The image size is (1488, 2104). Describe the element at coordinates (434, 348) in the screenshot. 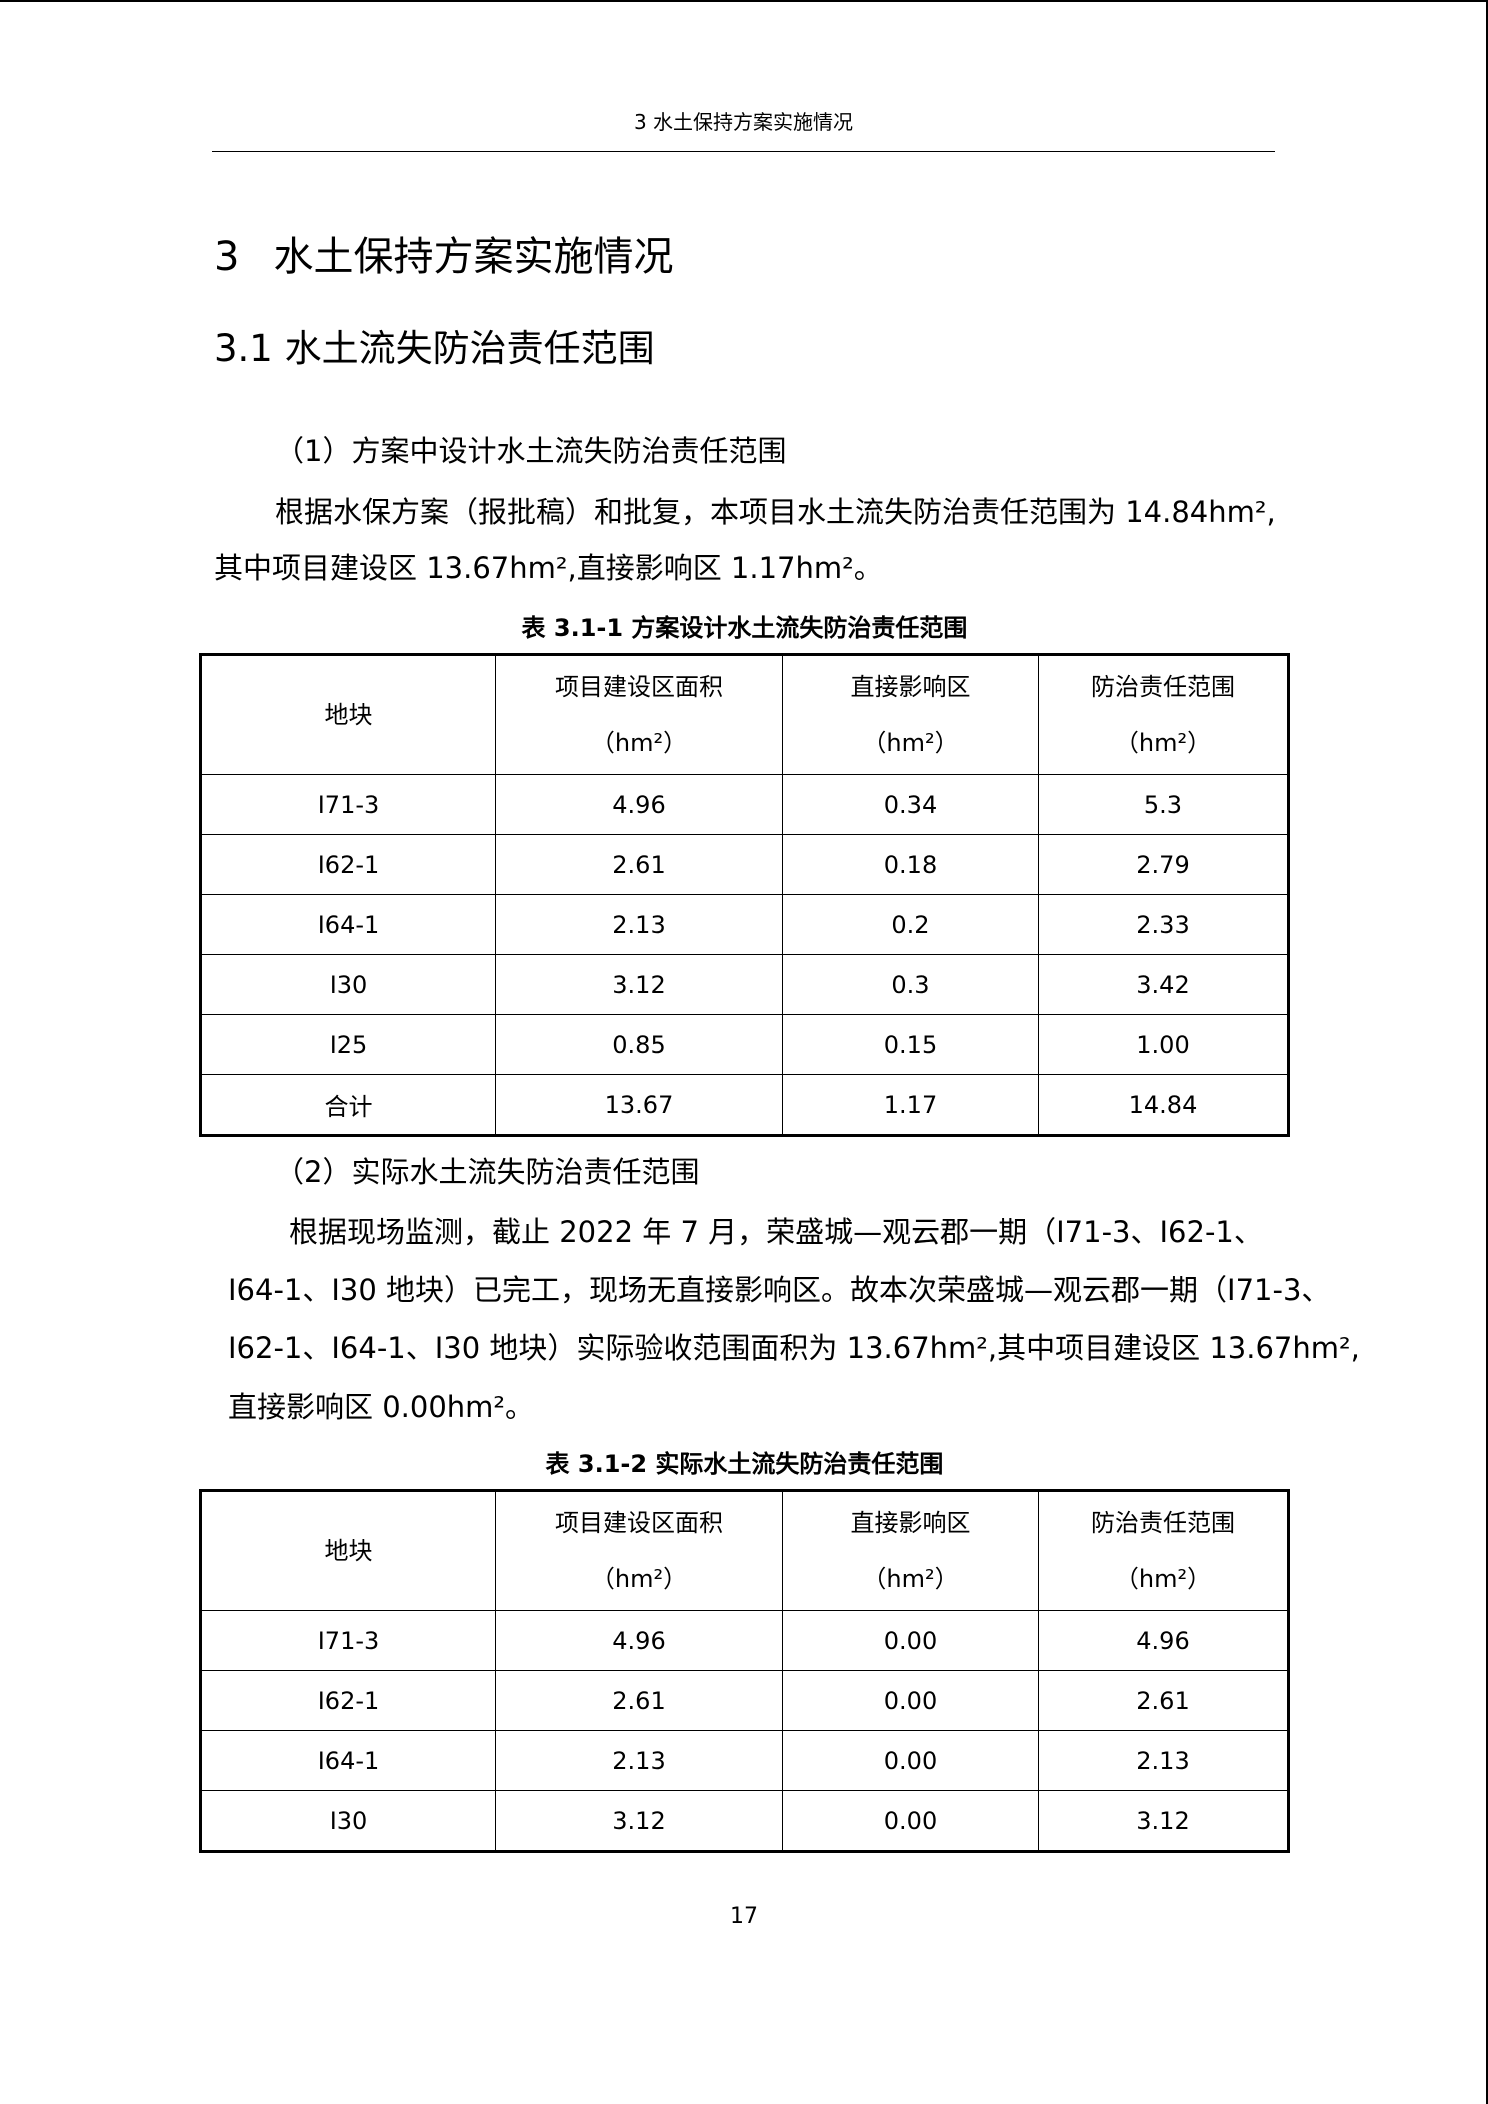

I see `section-title: 3.1 水土流失防治责任范围` at that location.